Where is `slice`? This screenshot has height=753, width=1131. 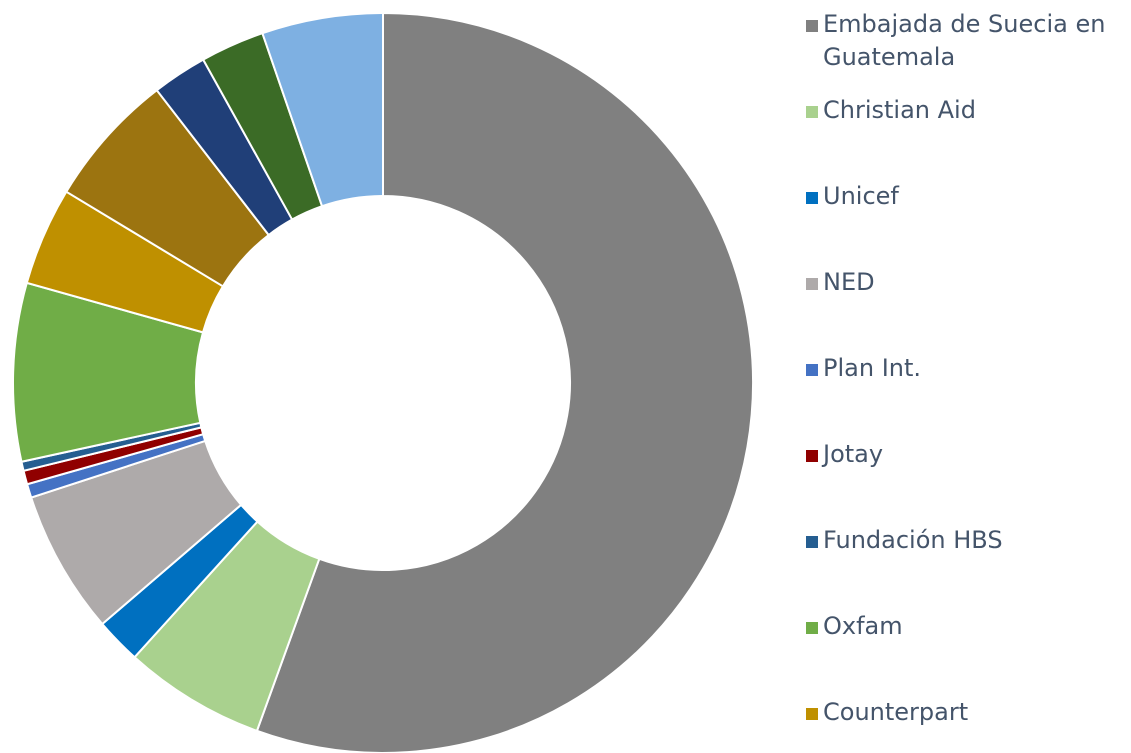 slice is located at coordinates (322, 109).